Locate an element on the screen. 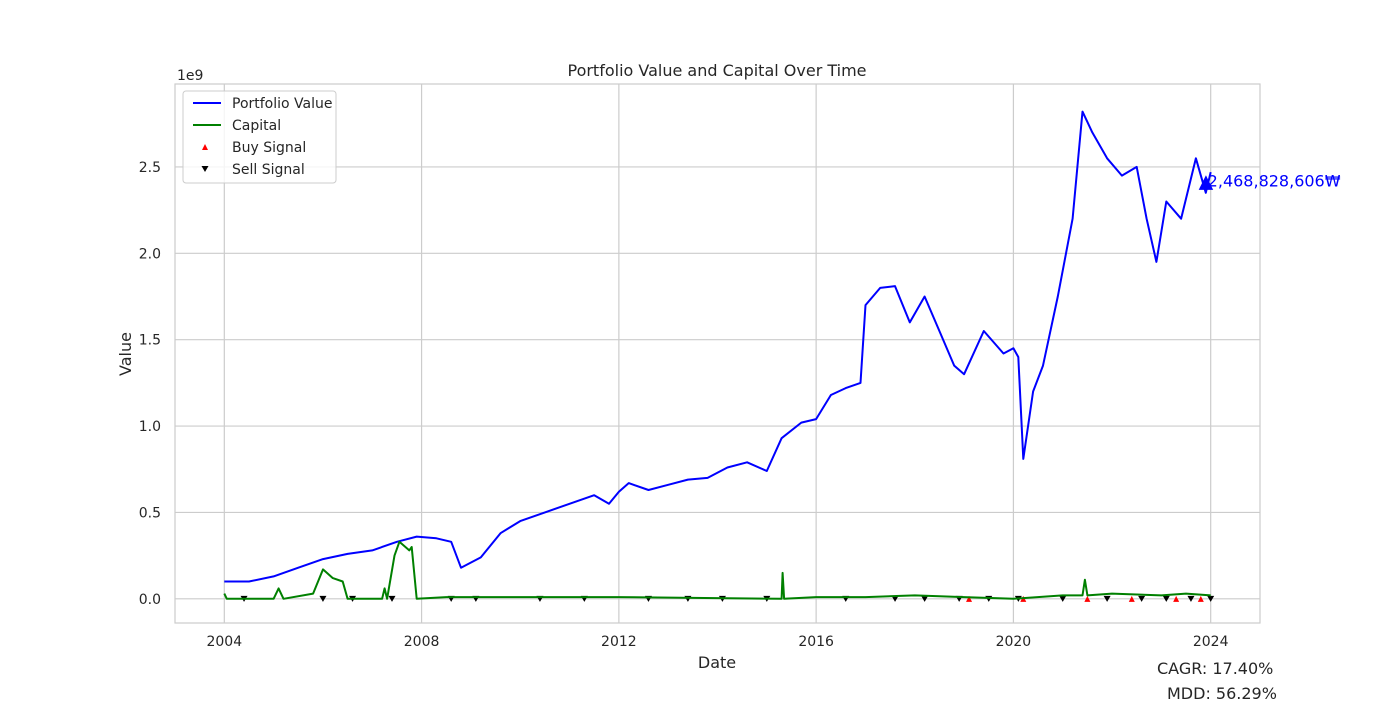 Image resolution: width=1400 pixels, height=703 pixels. portfolio-value-legend-label: Portfolio Value is located at coordinates (282, 104).